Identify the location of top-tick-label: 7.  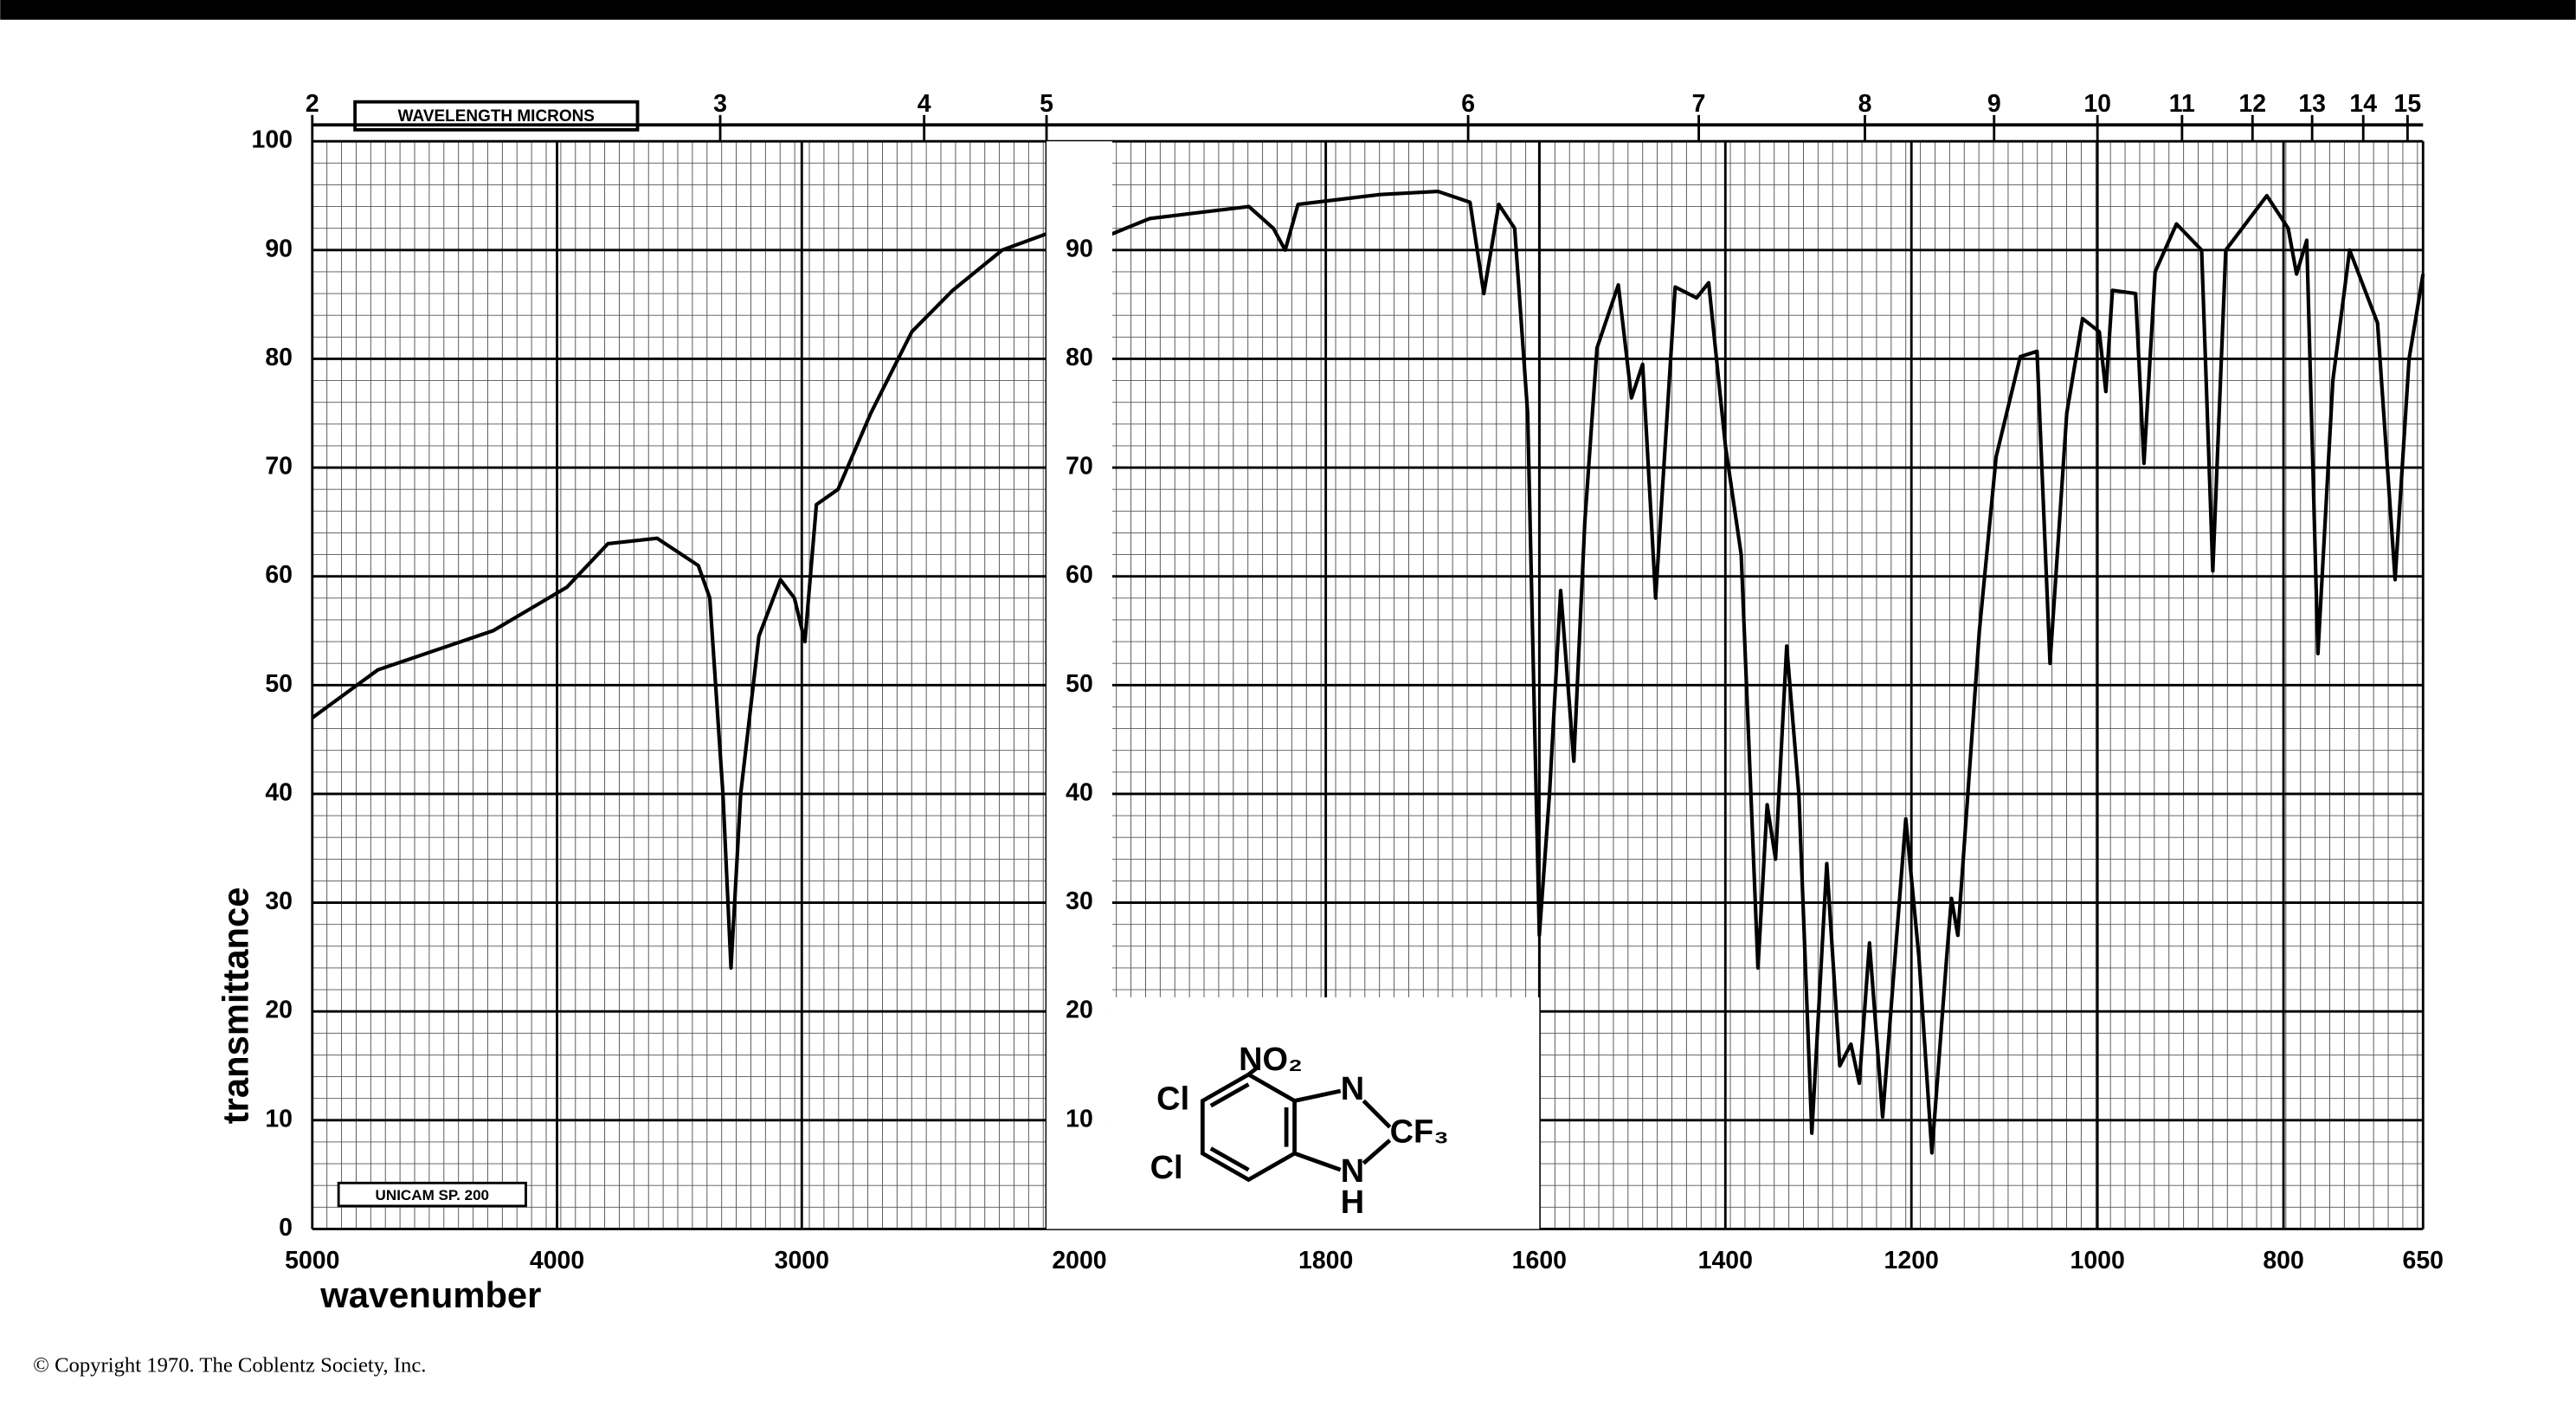
(1699, 104).